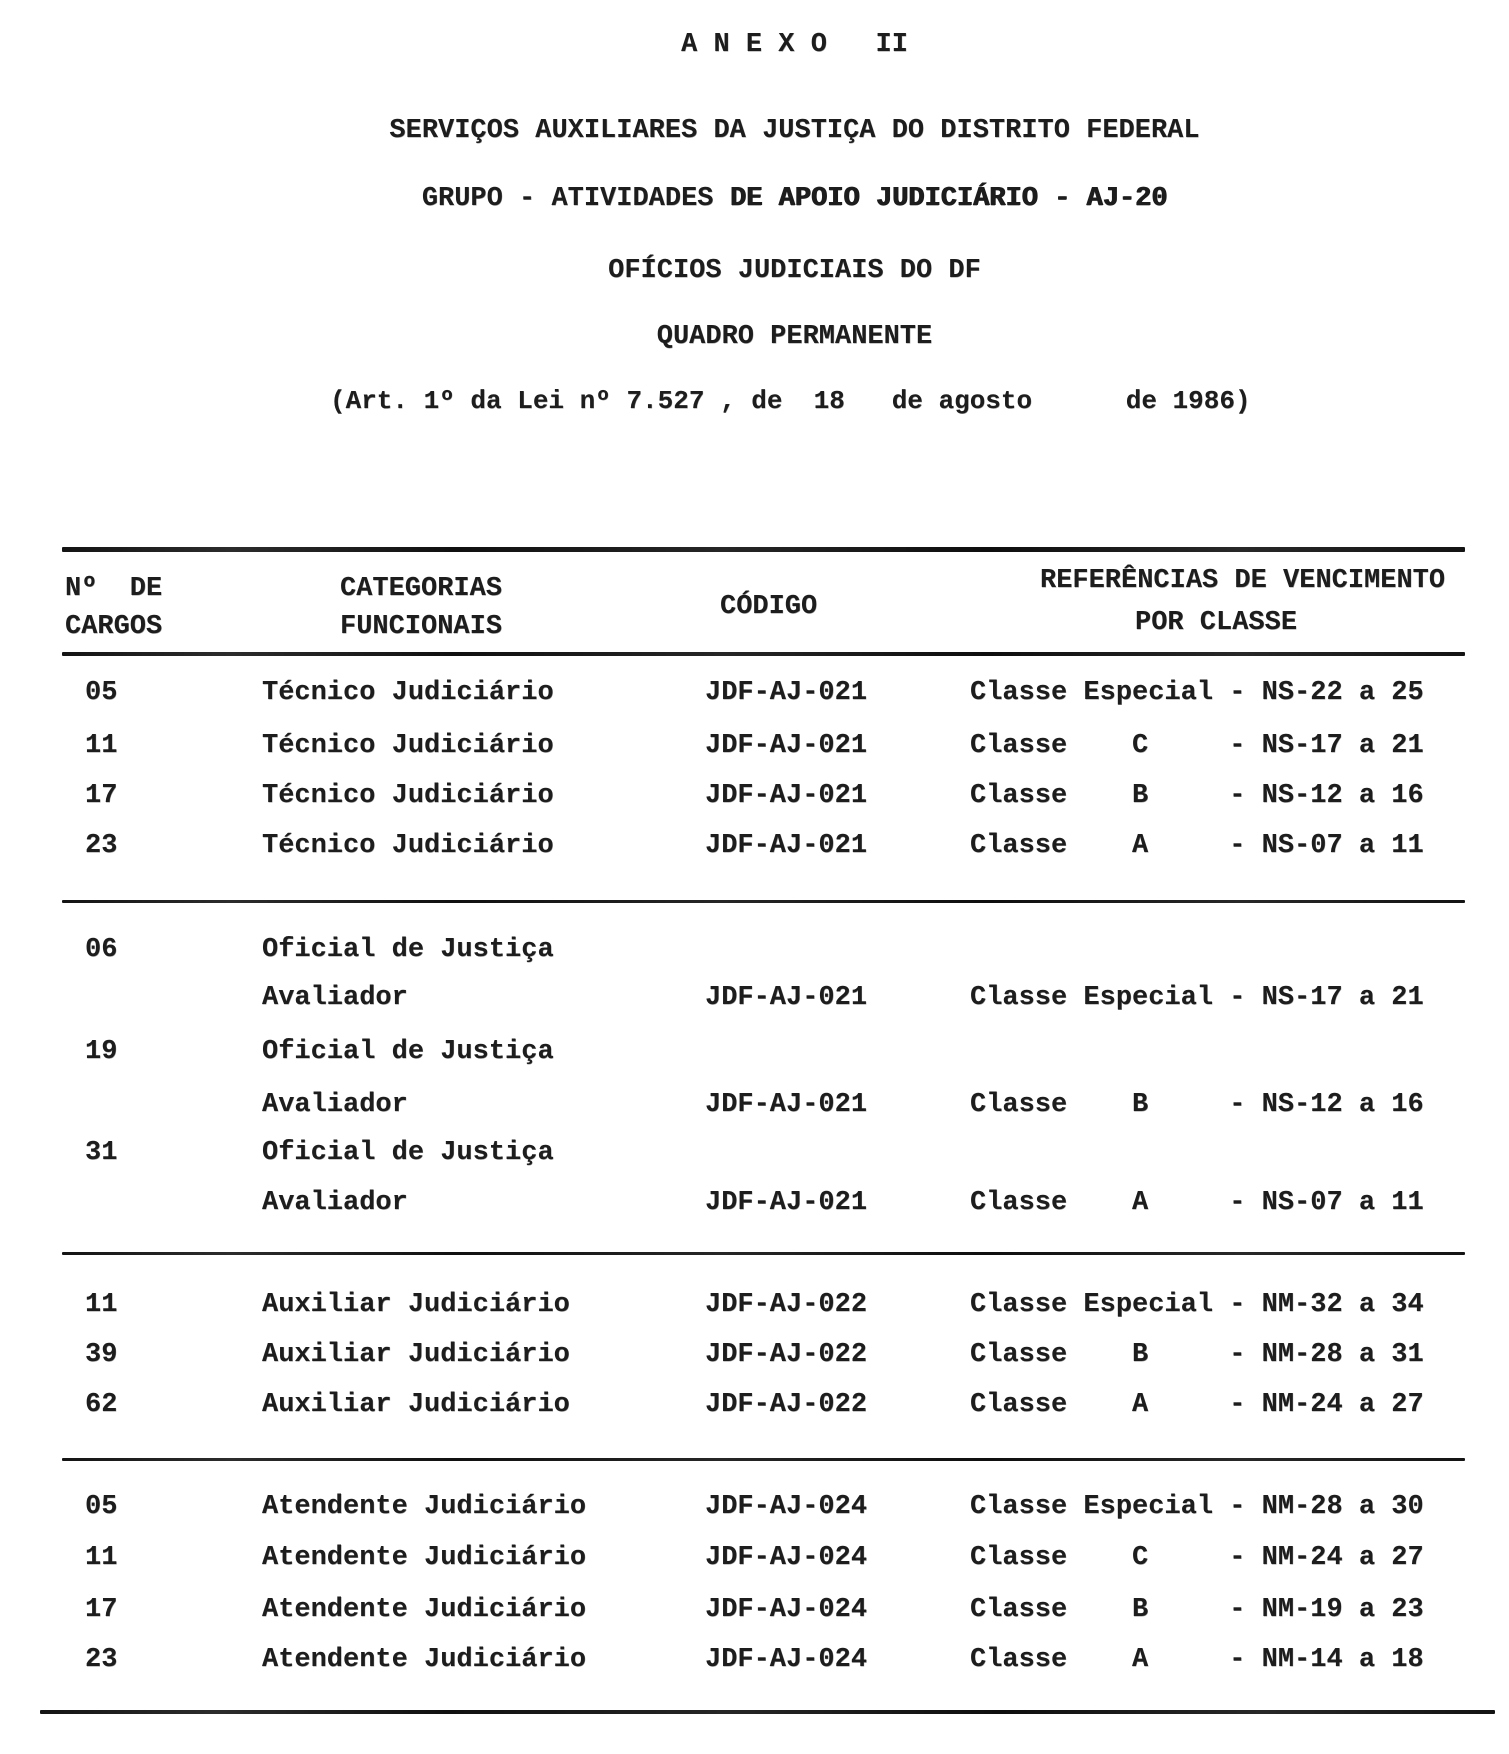 The image size is (1509, 1754). What do you see at coordinates (948, 199) in the screenshot?
I see `heading-grupo-bold: DE APOIO JUDICIÁRIO - AJ-20` at bounding box center [948, 199].